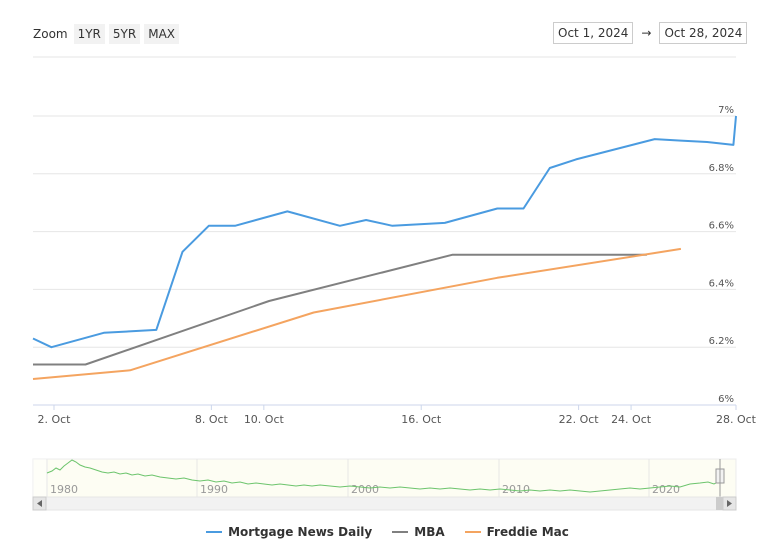 The image size is (775, 547). What do you see at coordinates (472, 532) in the screenshot?
I see `legend-swatch-freddie` at bounding box center [472, 532].